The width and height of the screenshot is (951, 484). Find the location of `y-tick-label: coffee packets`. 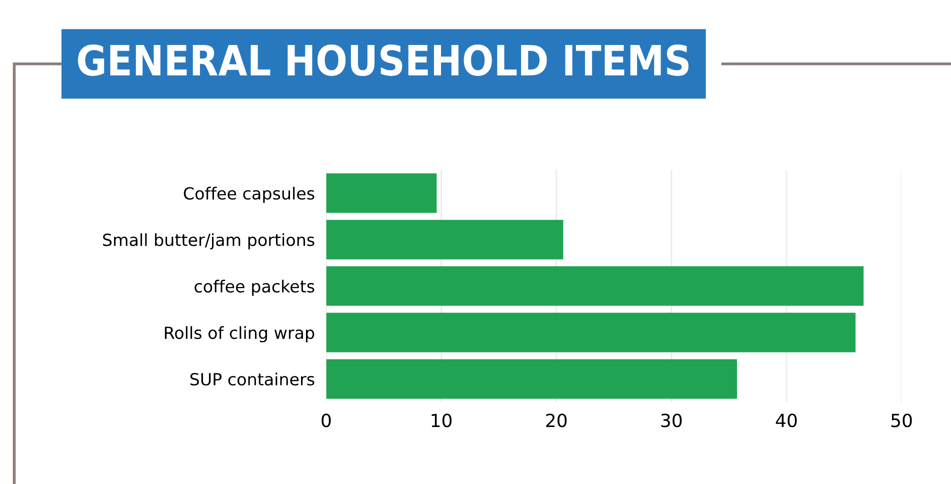

y-tick-label: coffee packets is located at coordinates (254, 288).